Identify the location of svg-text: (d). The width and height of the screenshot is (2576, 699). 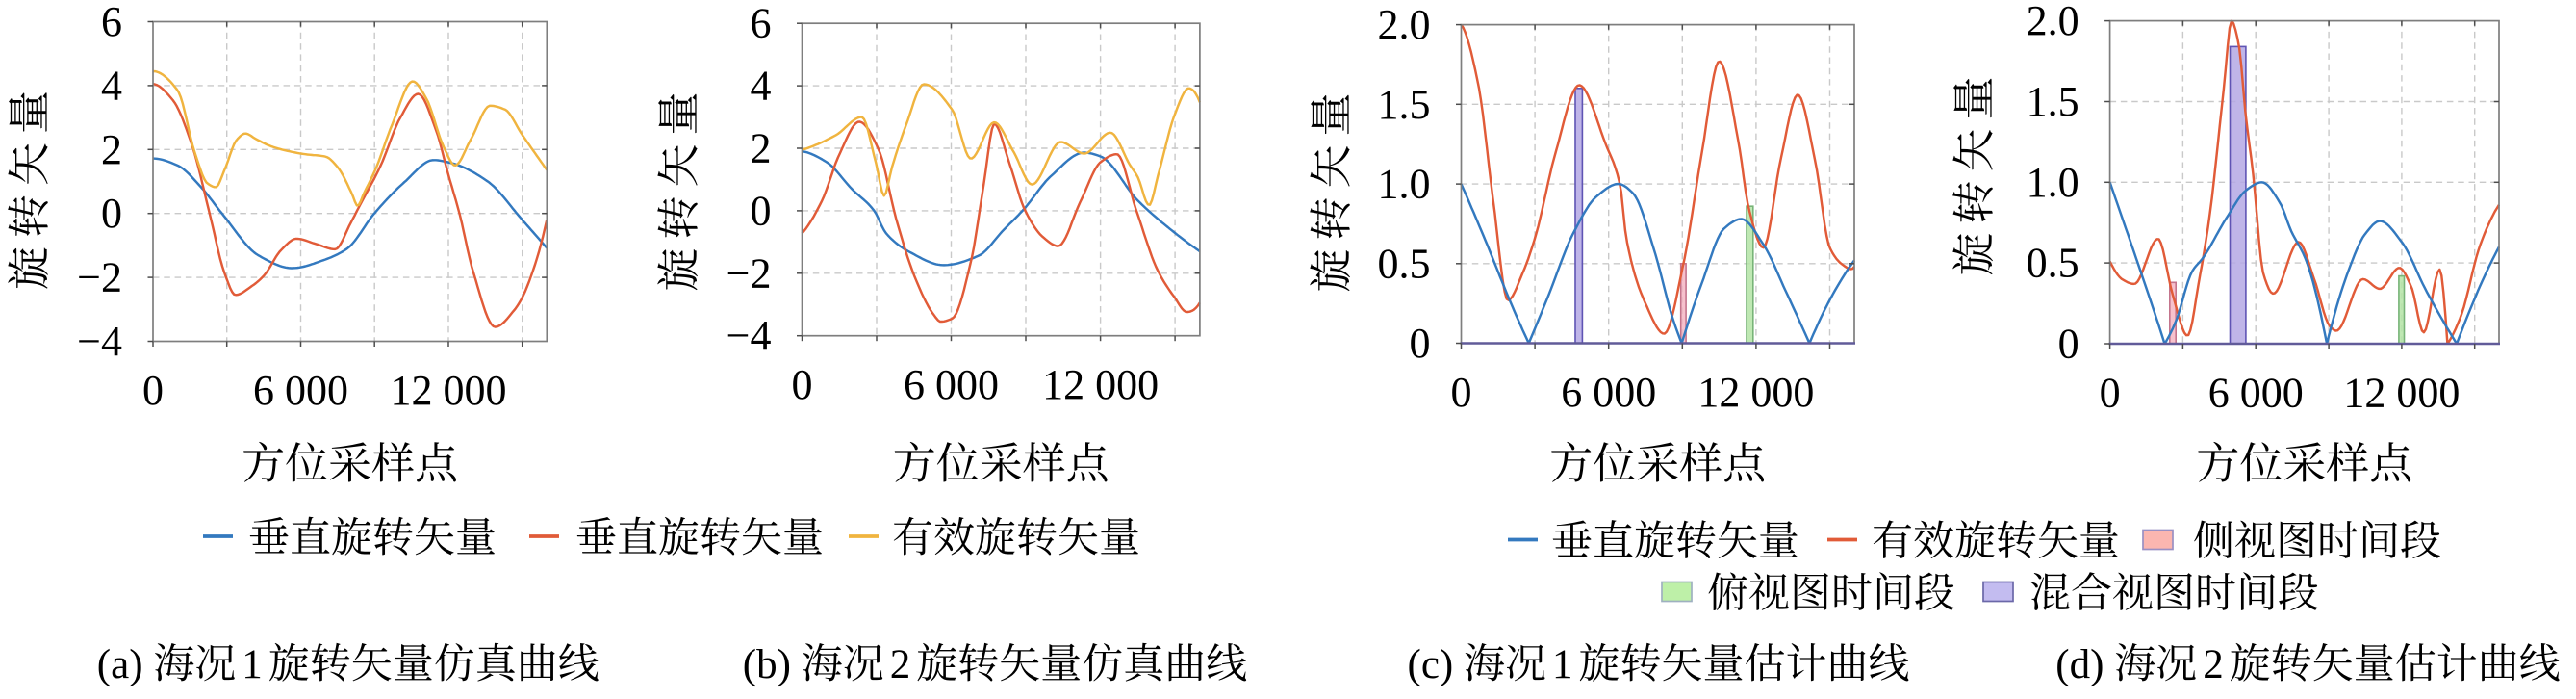
(2084, 664).